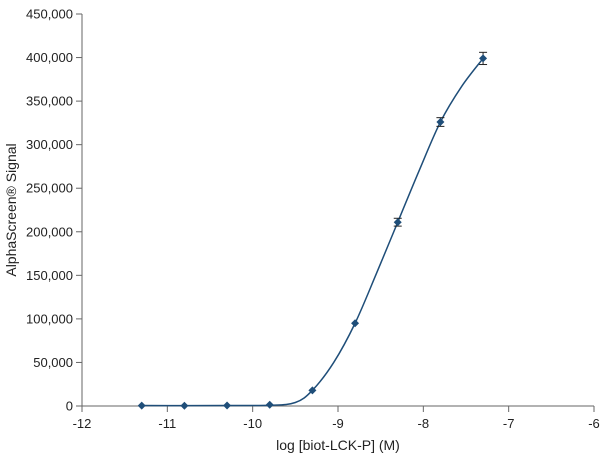  I want to click on y-tick-label: 100,000, so click(49, 318).